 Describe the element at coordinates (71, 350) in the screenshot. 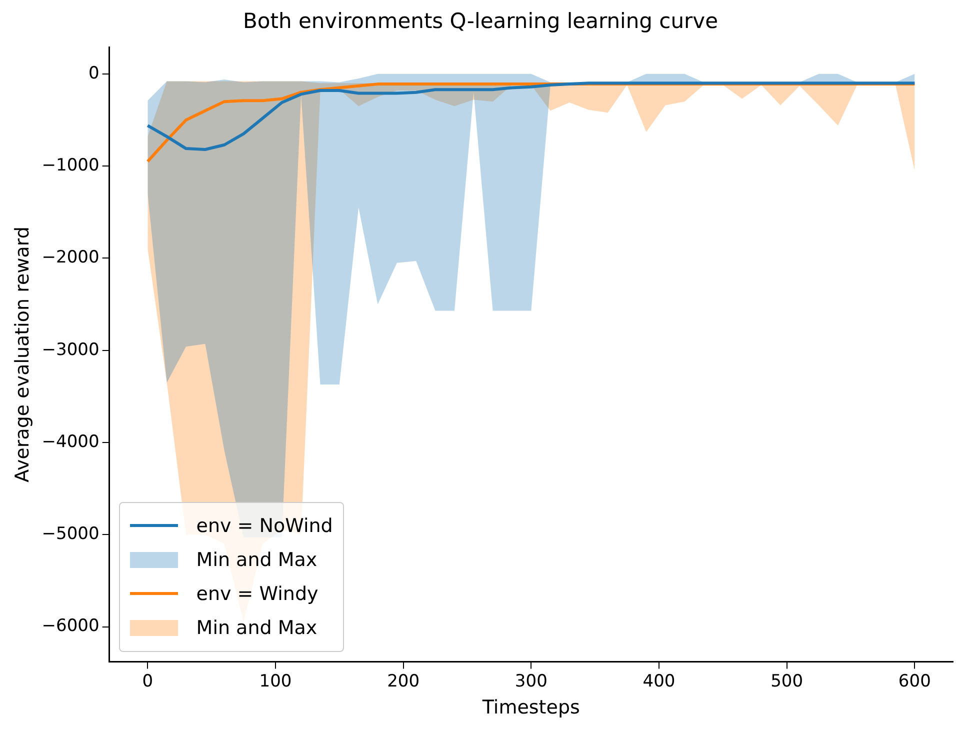

I see `y-tick-label: −3000` at that location.